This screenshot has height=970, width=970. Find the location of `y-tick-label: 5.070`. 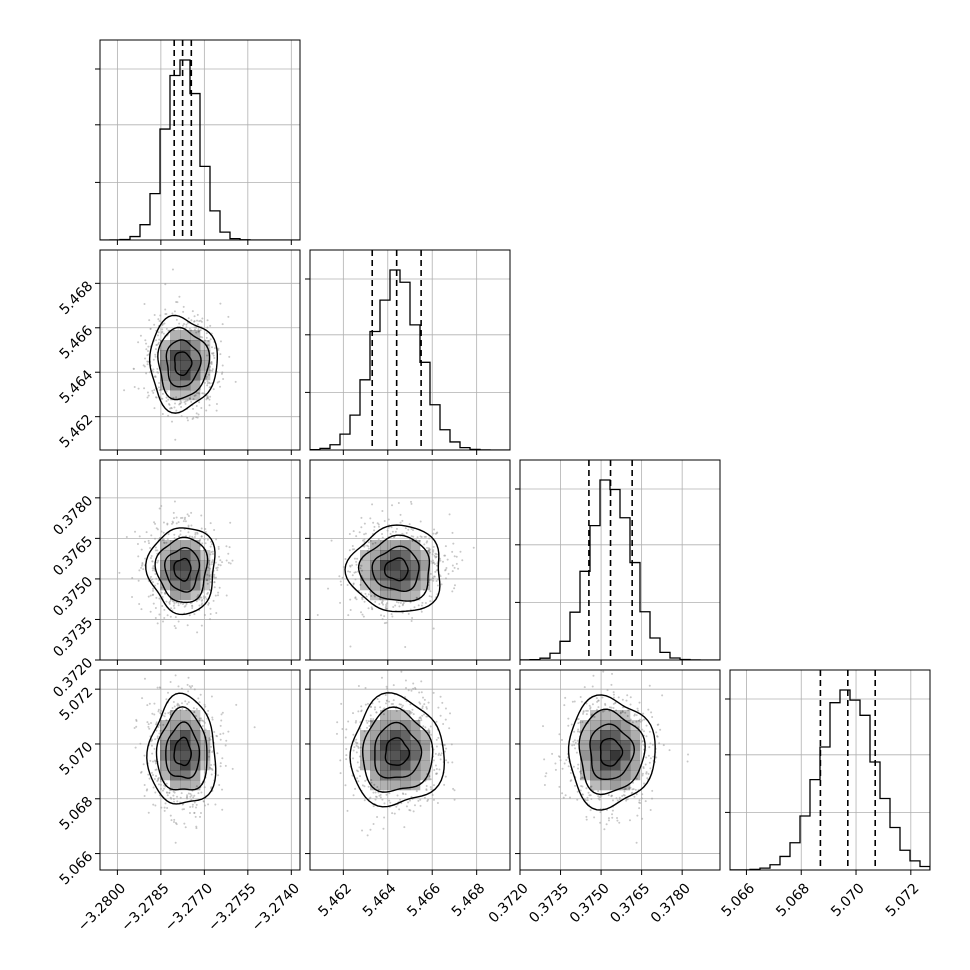

y-tick-label: 5.070 is located at coordinates (77, 759).